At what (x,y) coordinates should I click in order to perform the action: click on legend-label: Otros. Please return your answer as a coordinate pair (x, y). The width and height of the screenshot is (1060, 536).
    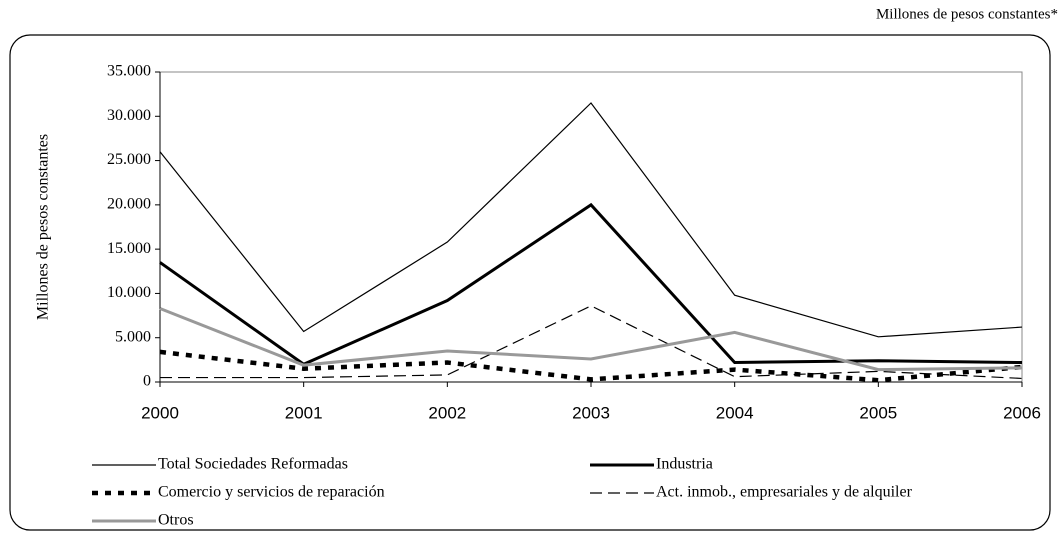
    Looking at the image, I should click on (176, 520).